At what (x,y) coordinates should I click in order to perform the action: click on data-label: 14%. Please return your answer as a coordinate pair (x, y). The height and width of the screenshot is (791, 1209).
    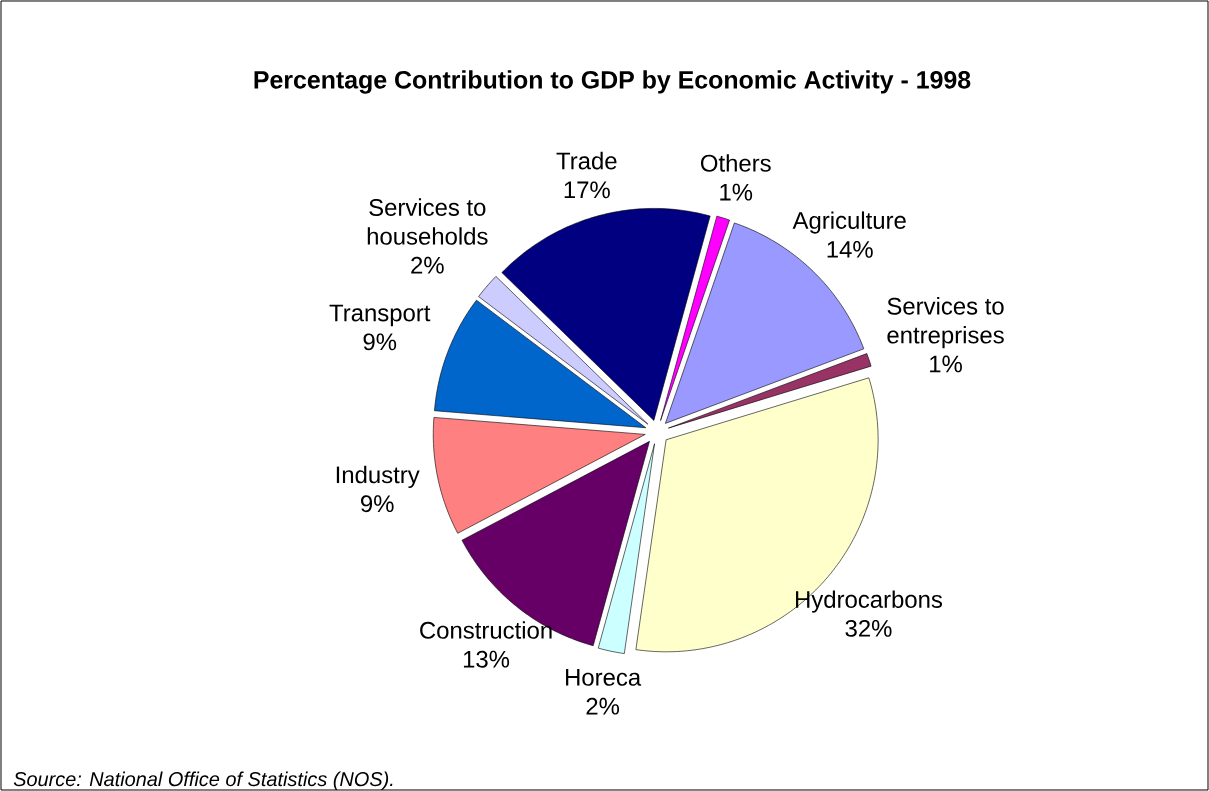
    Looking at the image, I should click on (850, 249).